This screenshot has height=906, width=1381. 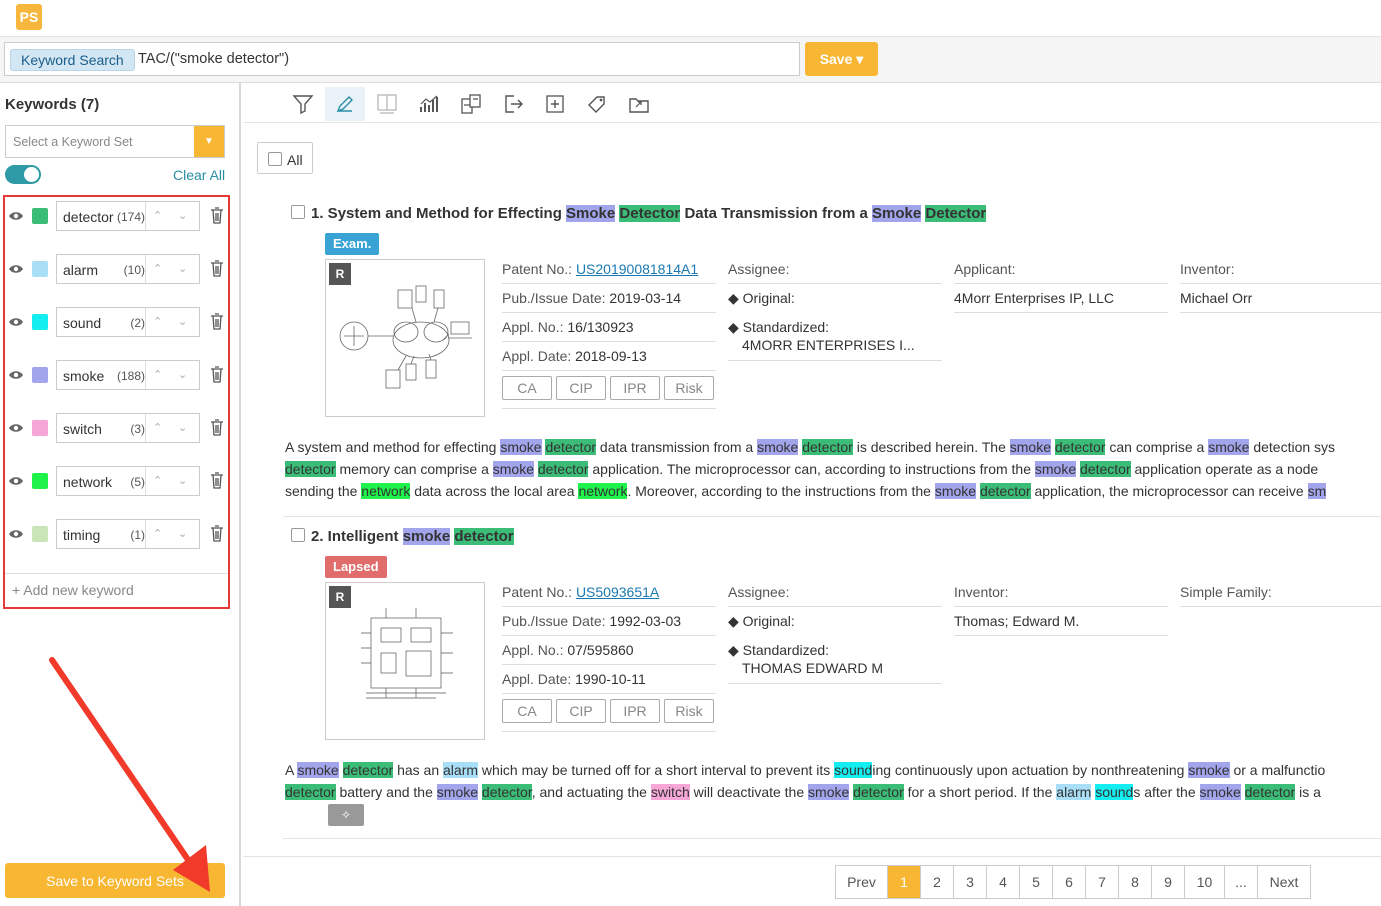 What do you see at coordinates (128, 322) in the screenshot?
I see `keyword-field: sound (2) ⌃ ⌄` at bounding box center [128, 322].